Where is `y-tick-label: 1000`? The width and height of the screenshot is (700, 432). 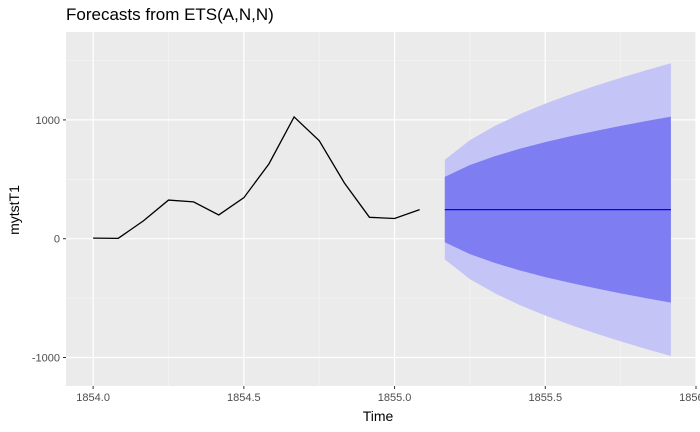 y-tick-label: 1000 is located at coordinates (48, 121).